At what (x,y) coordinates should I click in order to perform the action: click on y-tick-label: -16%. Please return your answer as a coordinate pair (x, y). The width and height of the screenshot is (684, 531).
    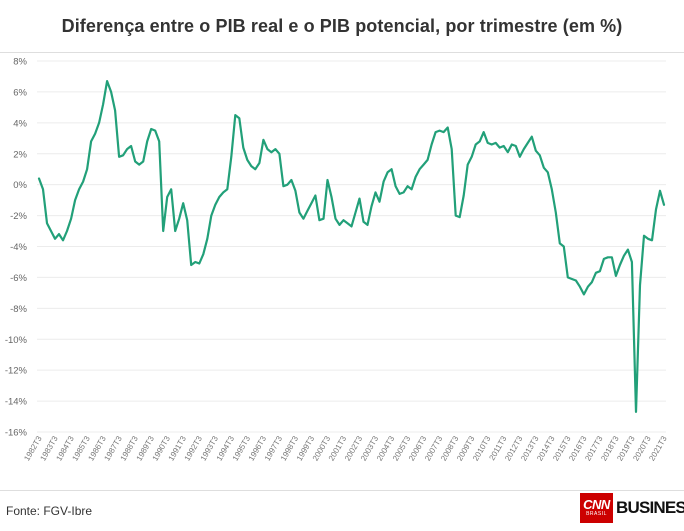
    Looking at the image, I should click on (16, 433).